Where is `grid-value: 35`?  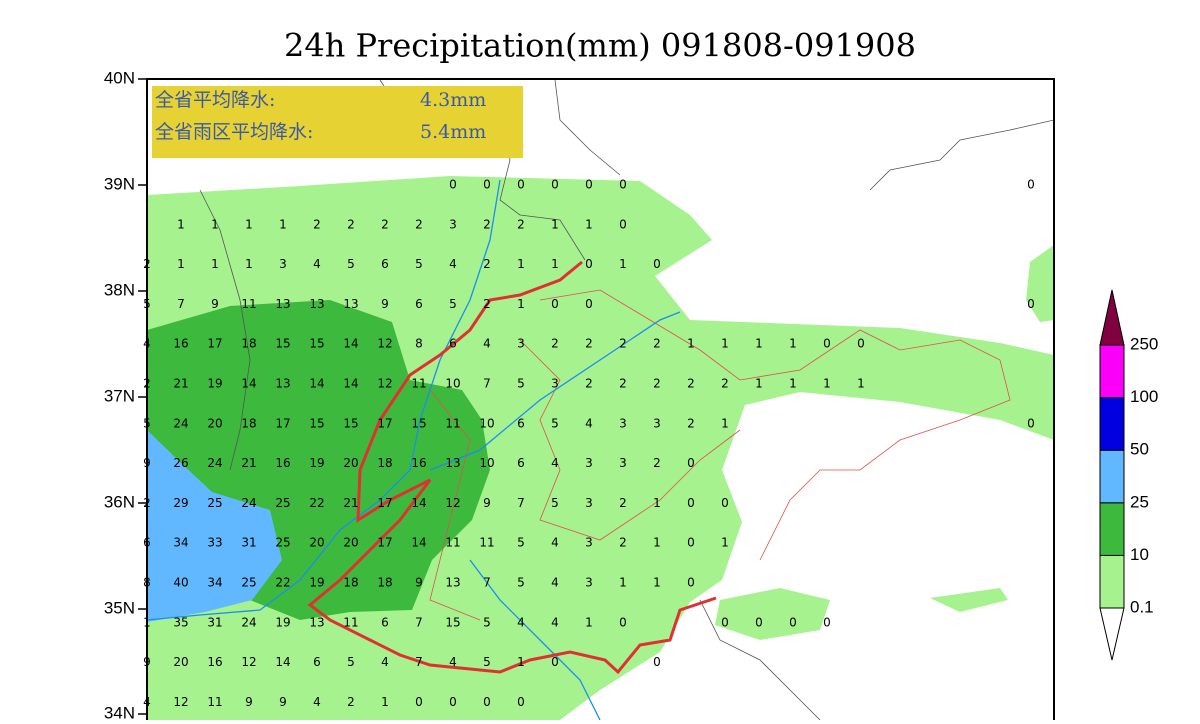 grid-value: 35 is located at coordinates (180, 622).